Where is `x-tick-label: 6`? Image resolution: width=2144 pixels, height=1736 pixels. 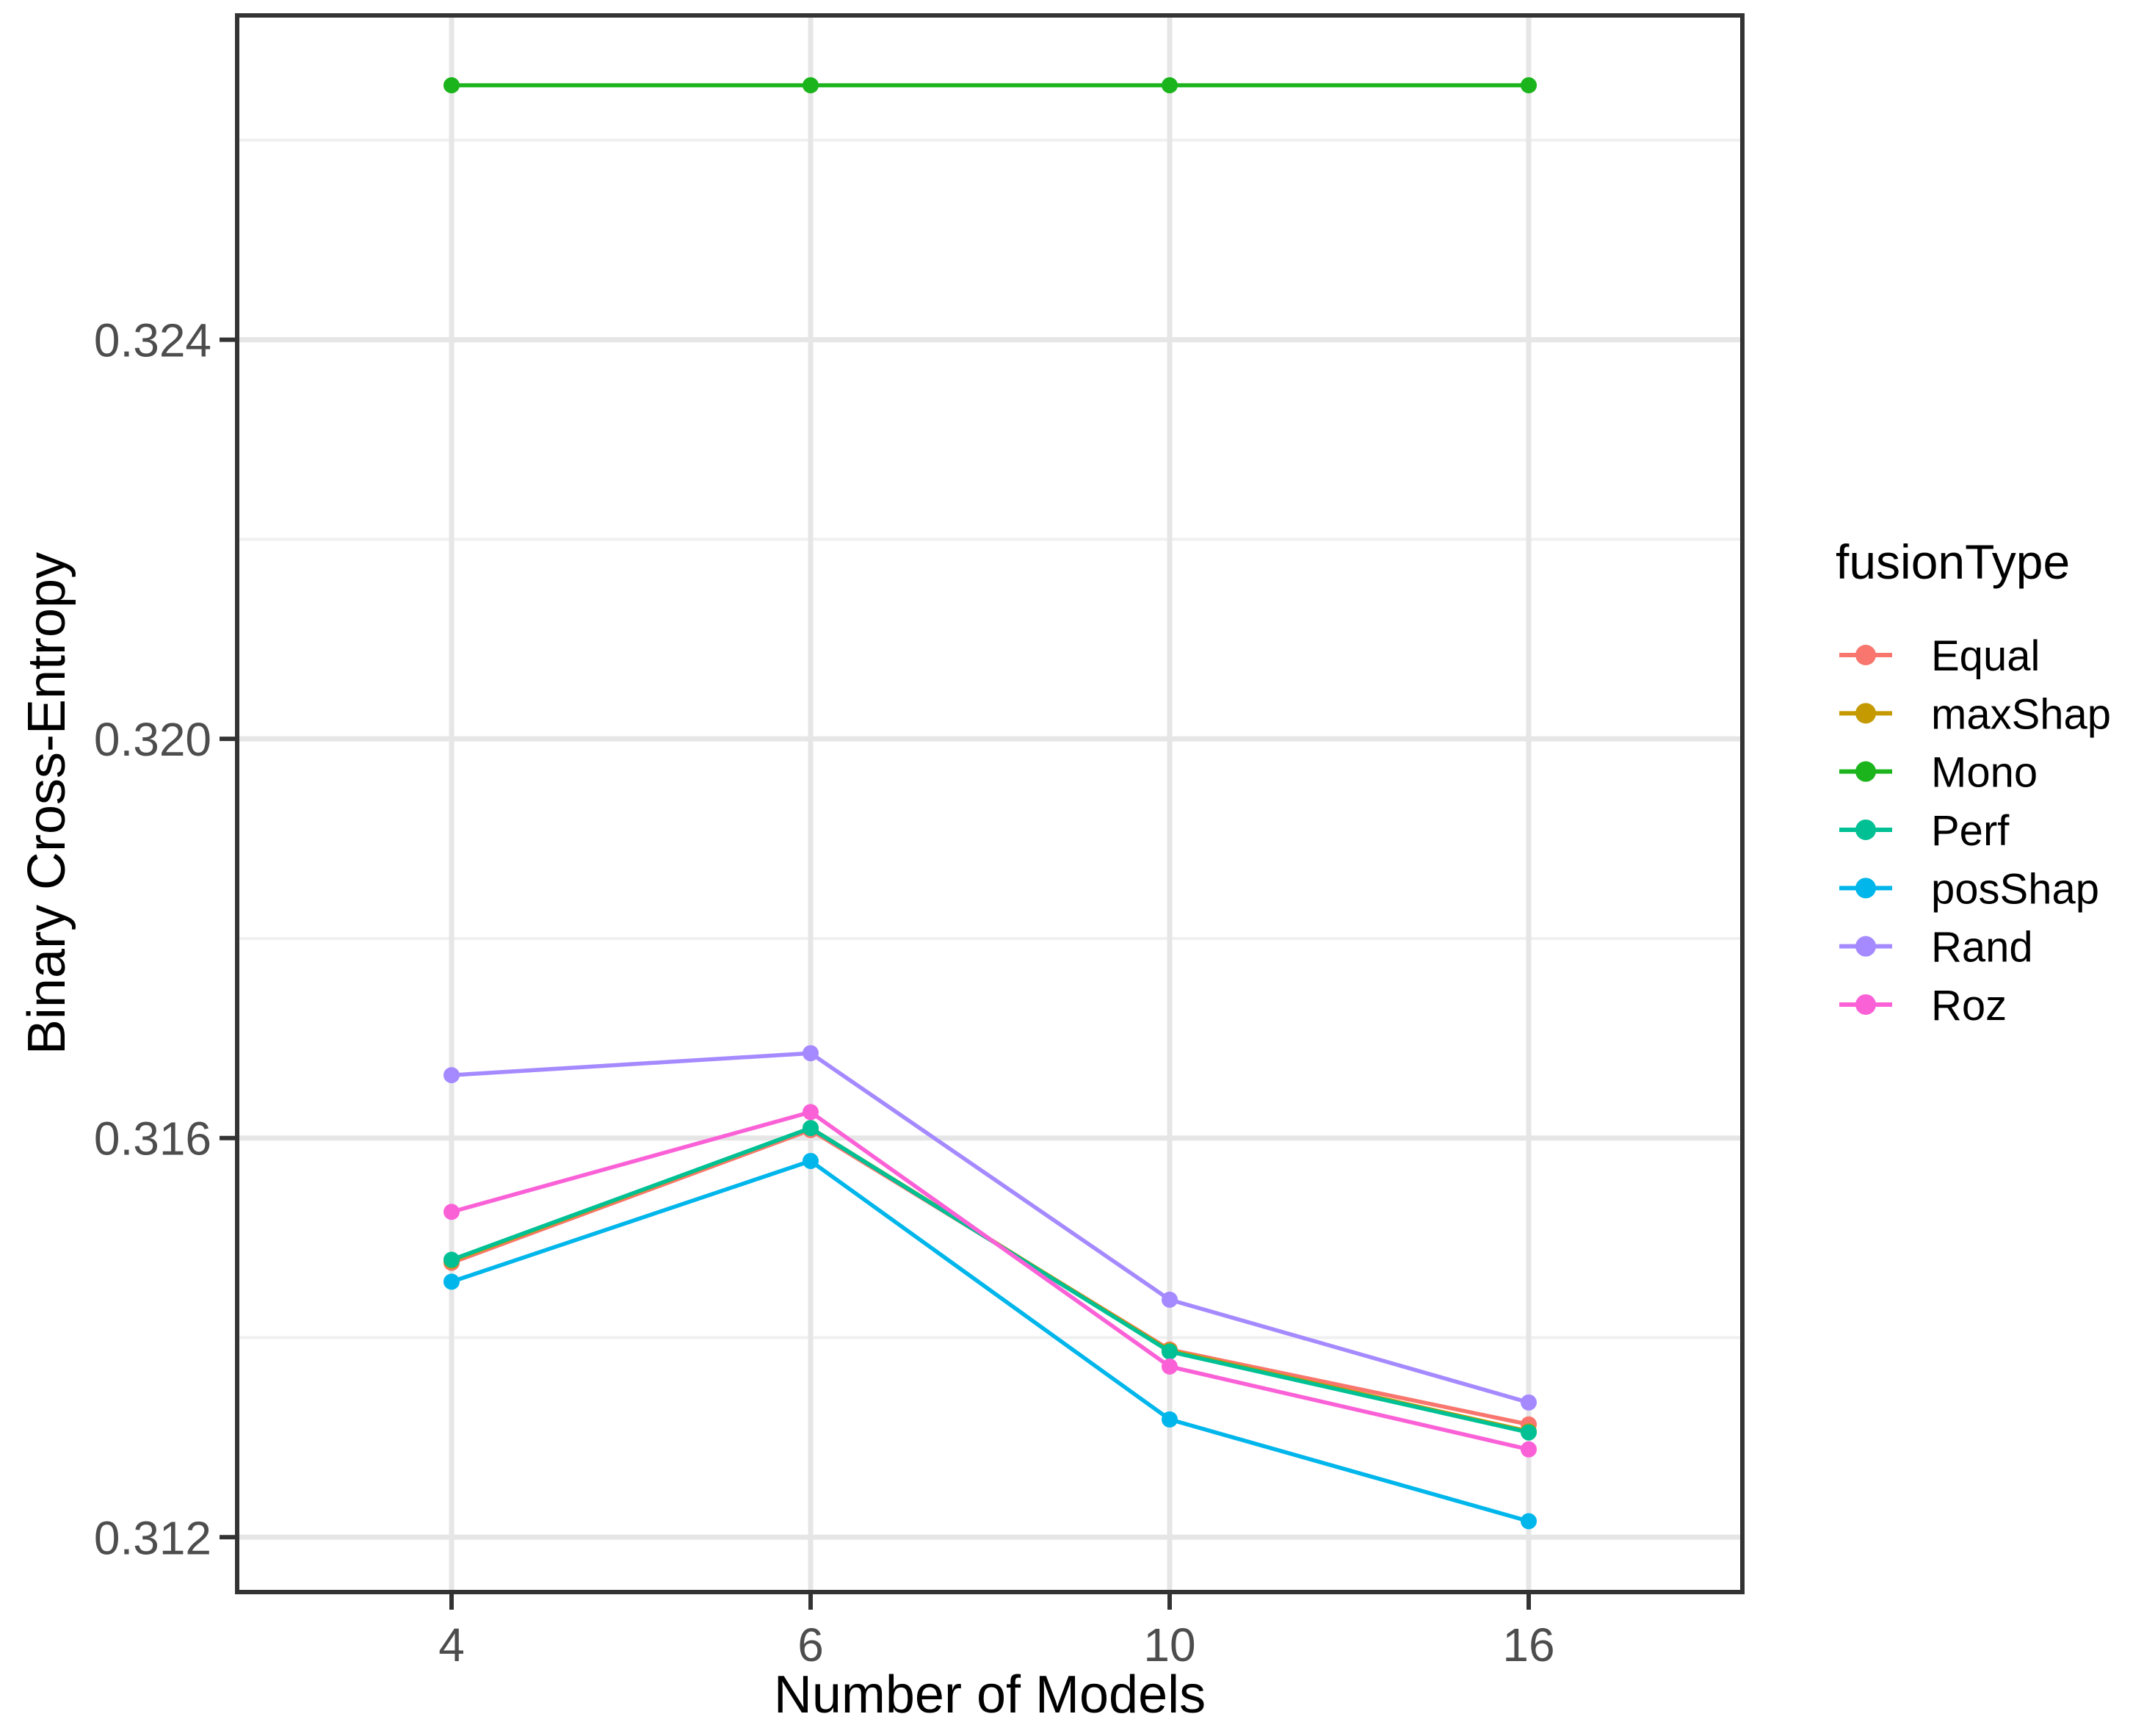 x-tick-label: 6 is located at coordinates (810, 1645).